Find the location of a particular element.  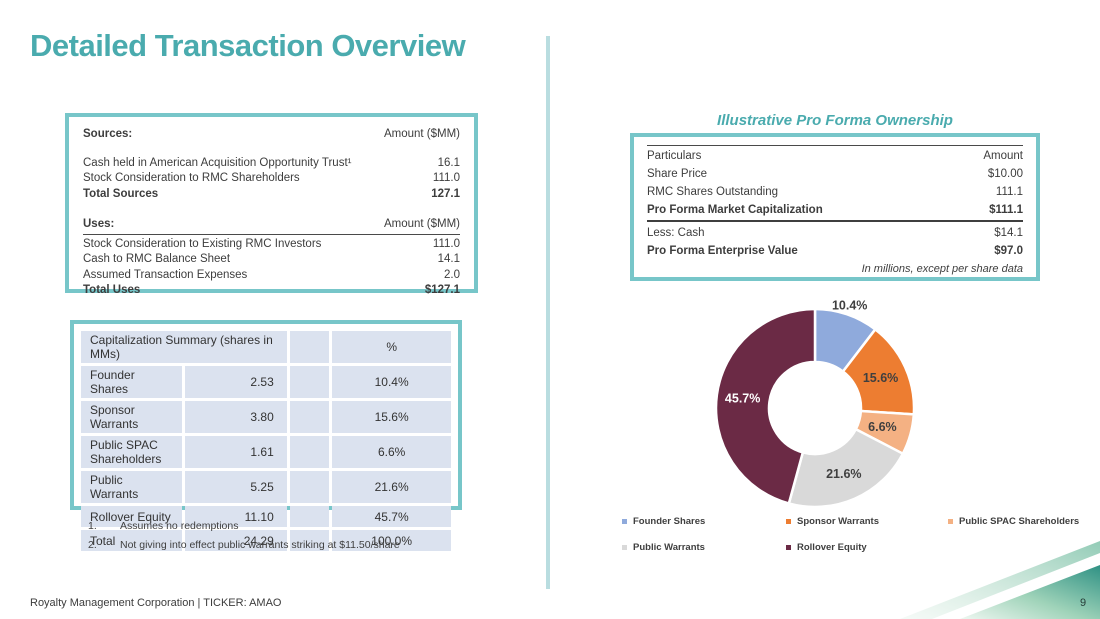

row-value: 5.25 is located at coordinates (236, 487).